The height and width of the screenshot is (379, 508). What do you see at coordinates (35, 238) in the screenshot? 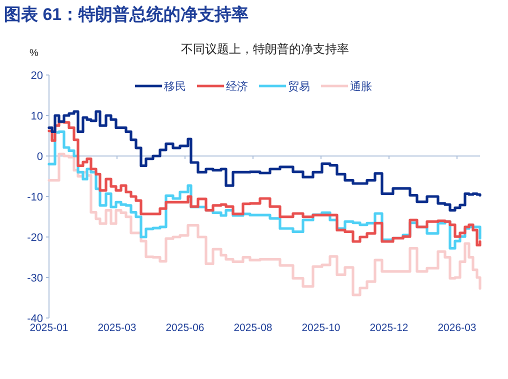
I see `y-tick-label: -20` at bounding box center [35, 238].